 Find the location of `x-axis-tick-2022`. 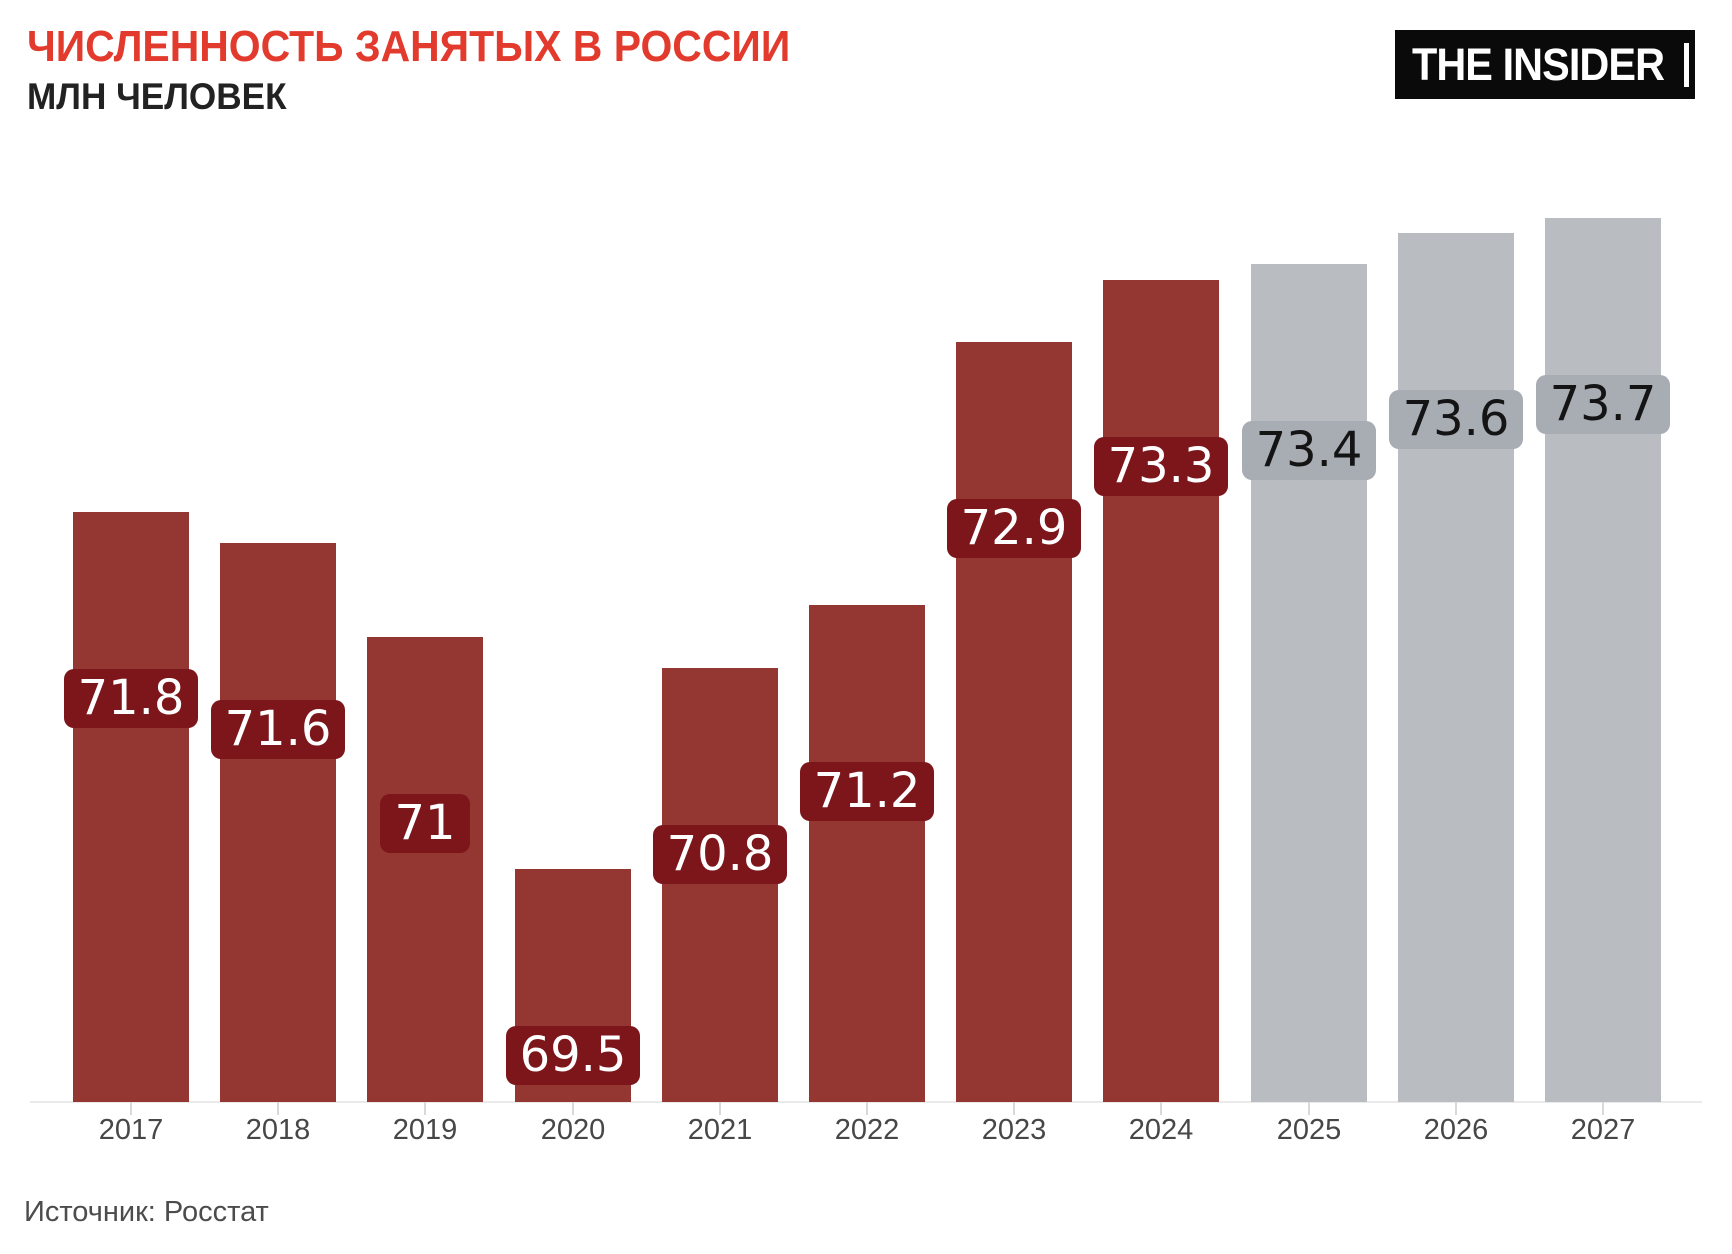

x-axis-tick-2022 is located at coordinates (867, 1108).